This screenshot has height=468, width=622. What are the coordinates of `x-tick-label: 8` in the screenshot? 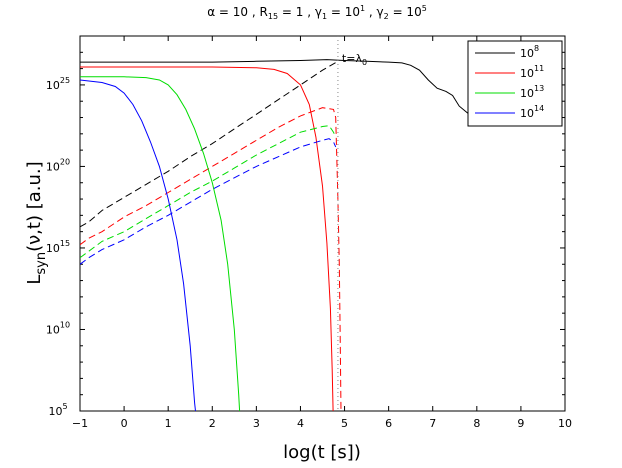 It's located at (476, 423).